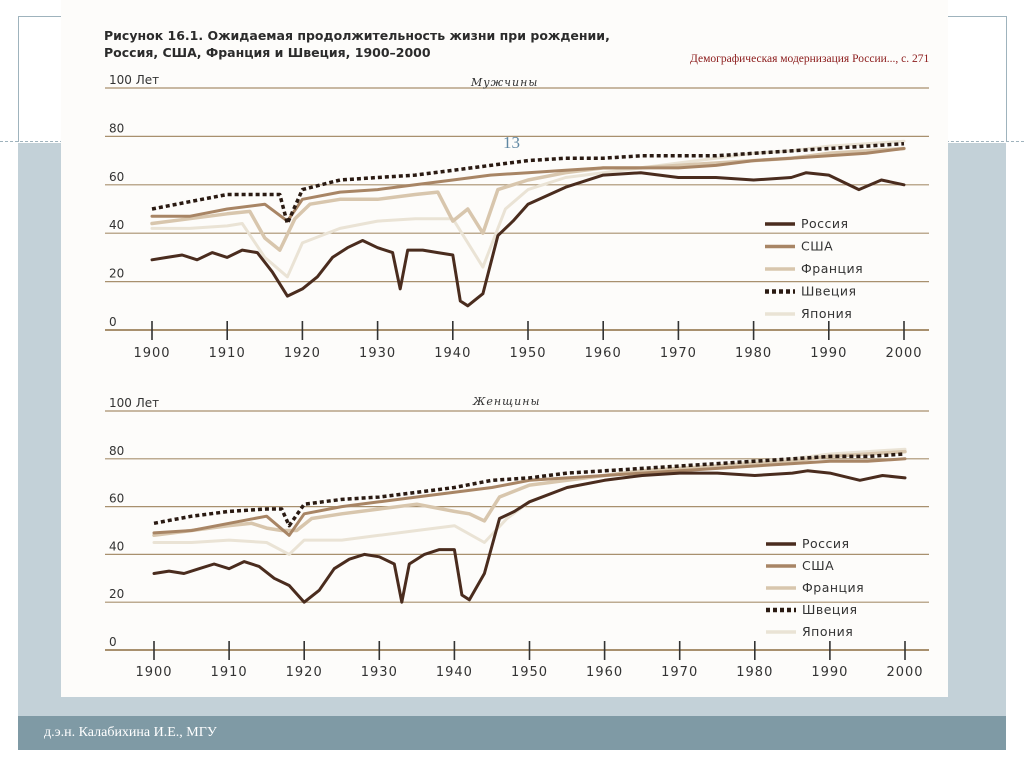 This screenshot has width=1024, height=768. Describe the element at coordinates (512, 733) in the screenshot. I see `footer-bar: д.э.н. Калабихина И.Е., МГУ` at that location.